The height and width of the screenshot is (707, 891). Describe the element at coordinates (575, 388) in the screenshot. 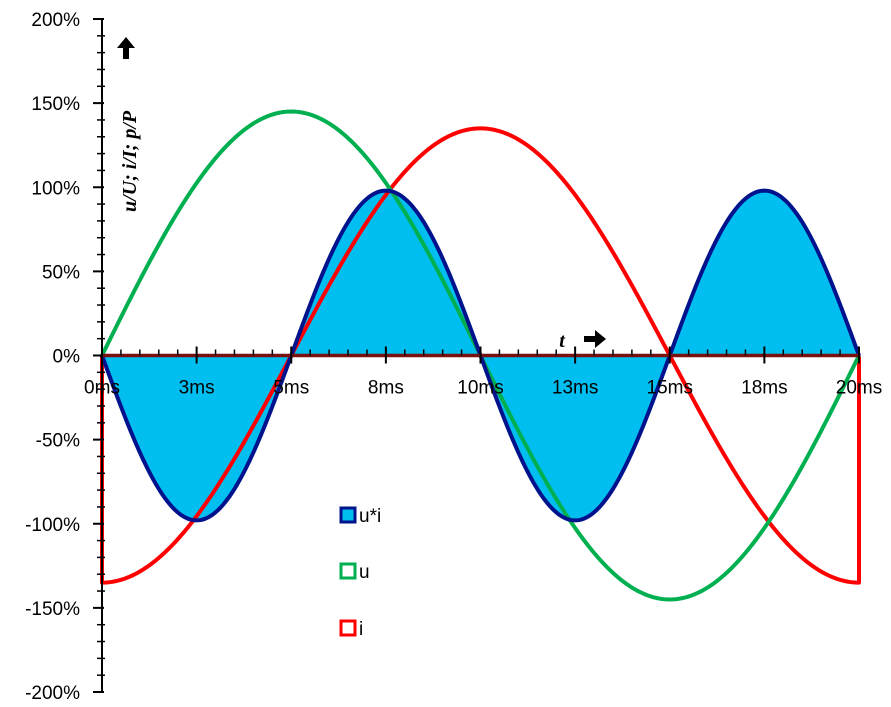

I see `x-tick-label: 13ms` at that location.